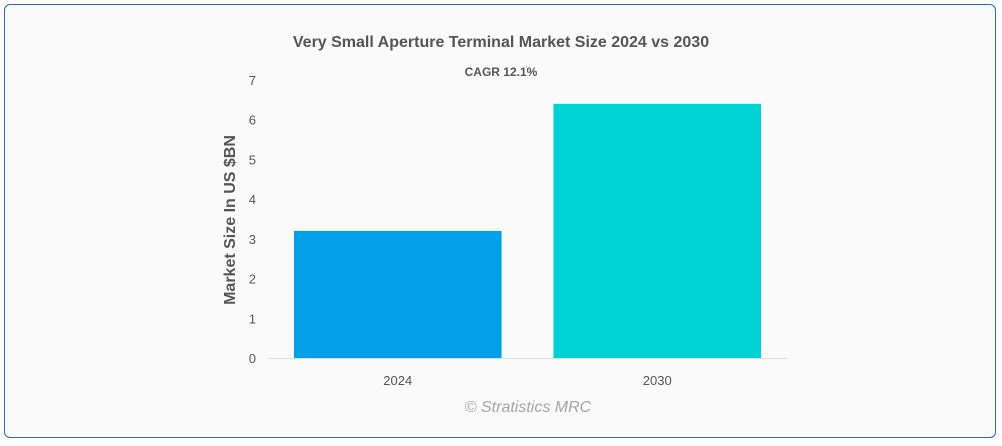 This screenshot has height=446, width=1002. Describe the element at coordinates (397, 294) in the screenshot. I see `bar-2024` at that location.